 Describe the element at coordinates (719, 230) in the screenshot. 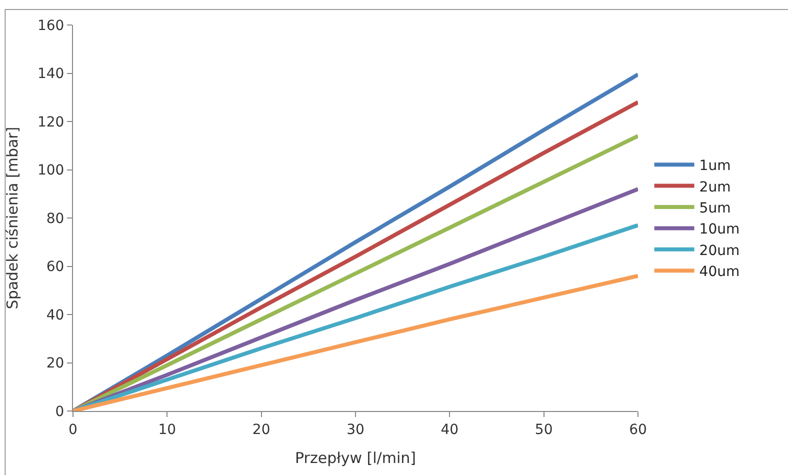

I see `legend-label: 10um` at that location.